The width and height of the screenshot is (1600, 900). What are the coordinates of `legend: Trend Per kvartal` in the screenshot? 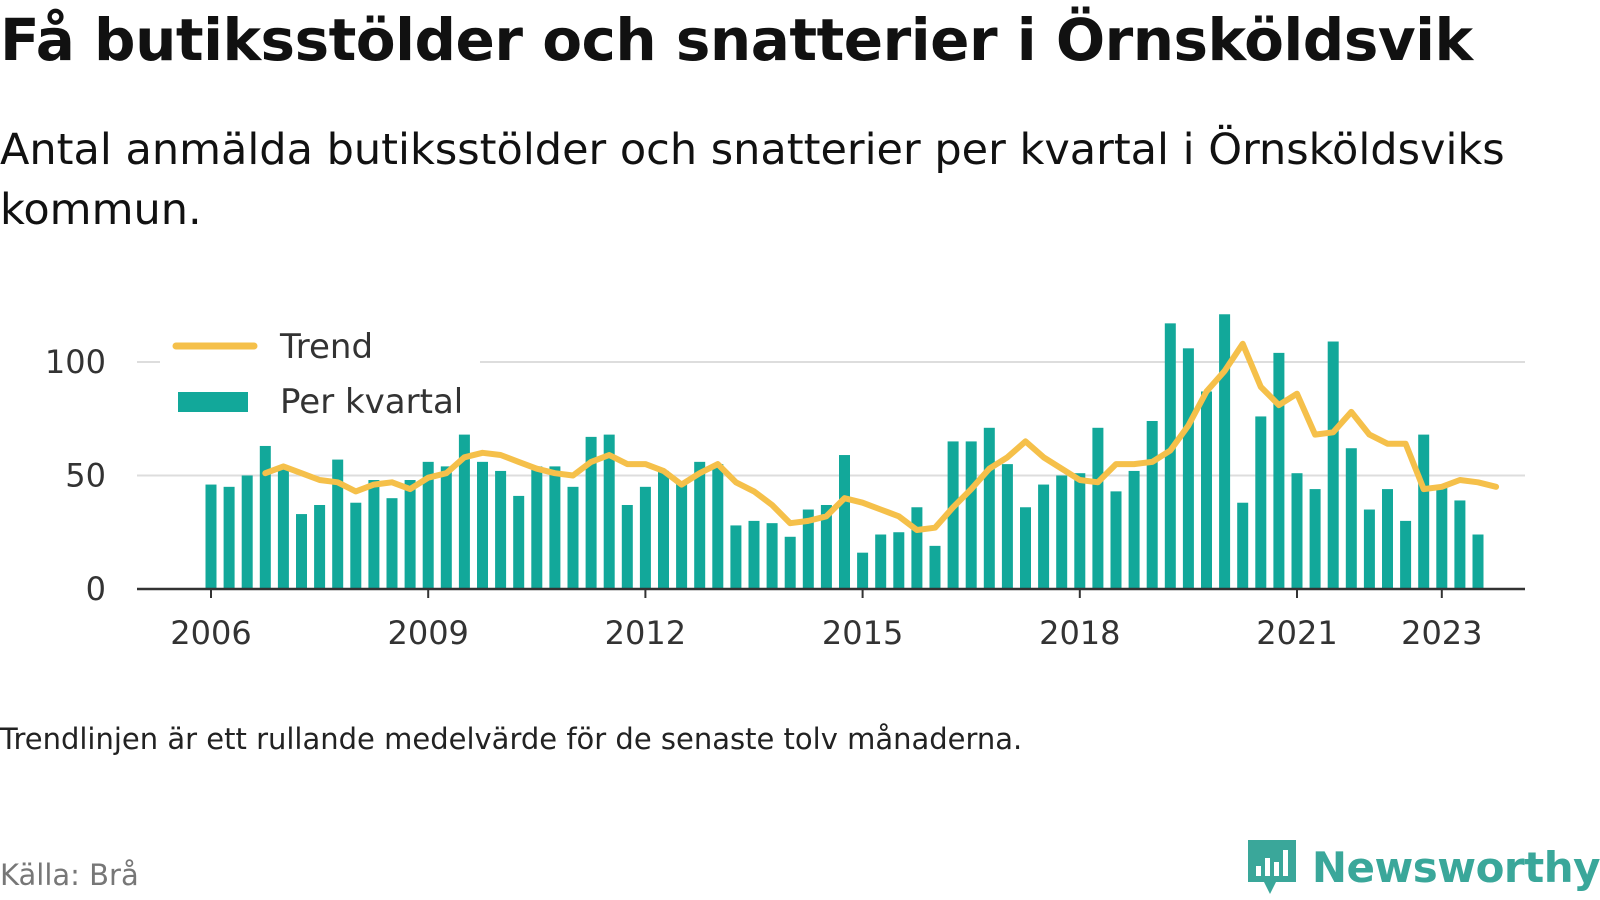 It's located at (320, 377).